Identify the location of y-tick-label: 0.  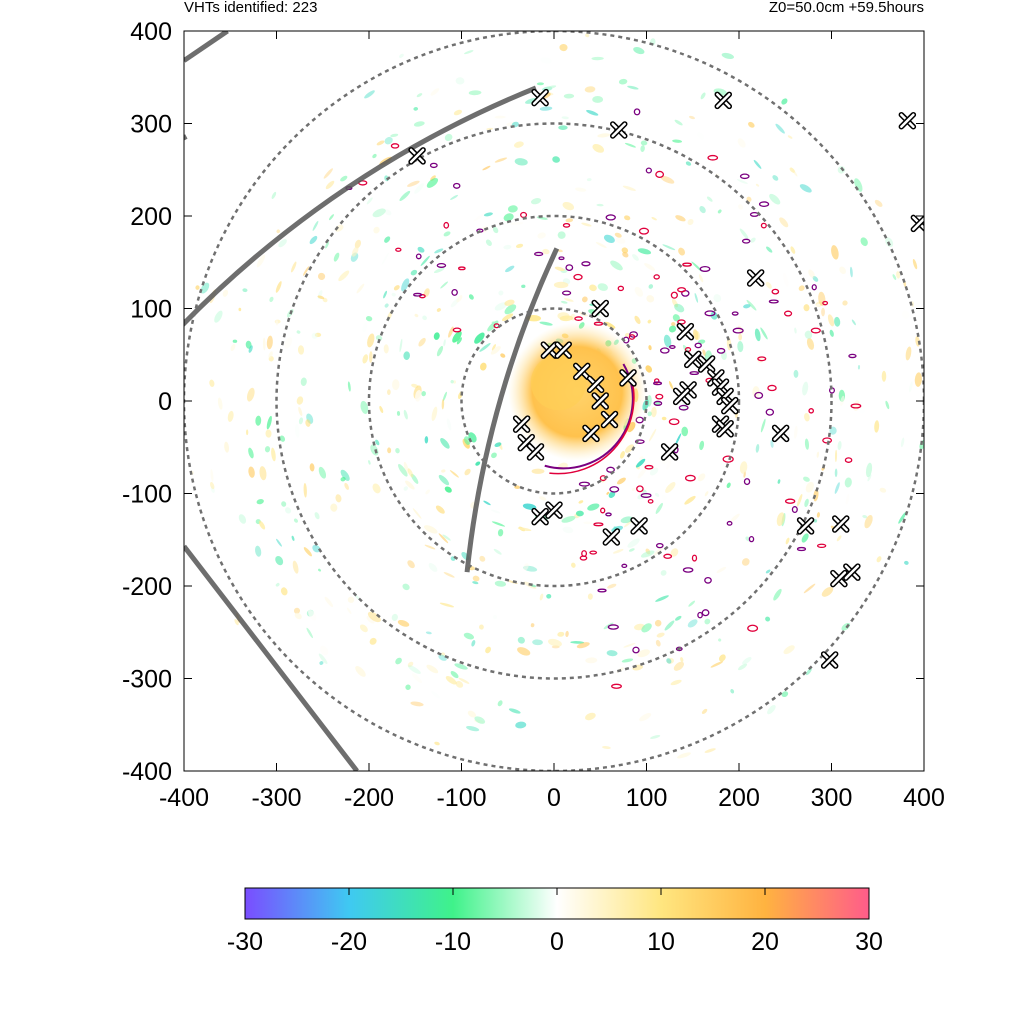
(165, 402).